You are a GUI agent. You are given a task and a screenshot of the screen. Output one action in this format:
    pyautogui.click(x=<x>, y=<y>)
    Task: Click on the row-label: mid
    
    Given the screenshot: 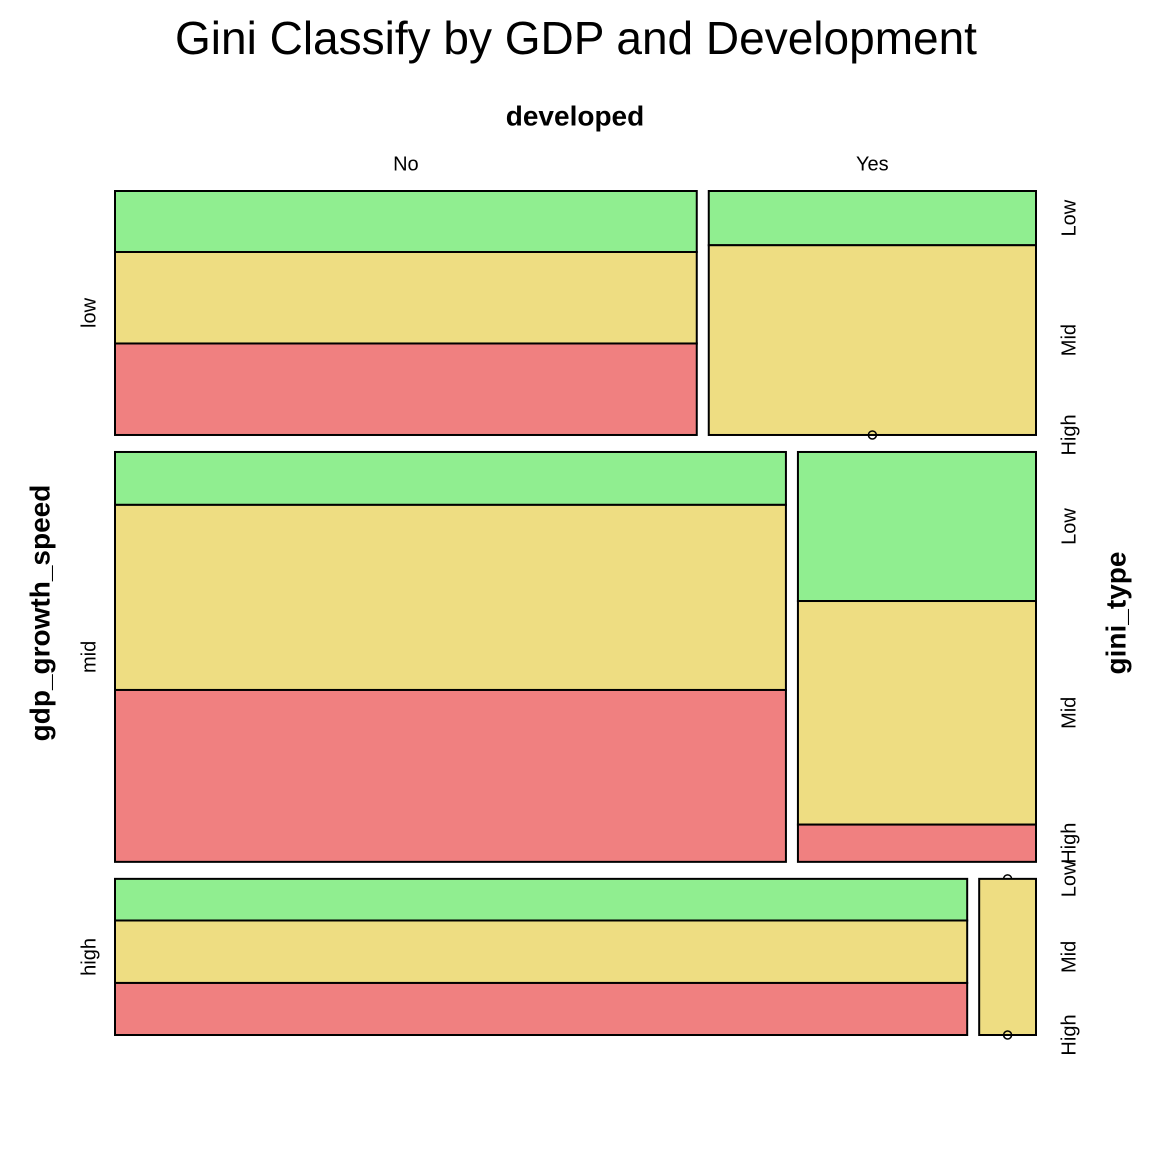 What is the action you would take?
    pyautogui.click(x=89, y=657)
    